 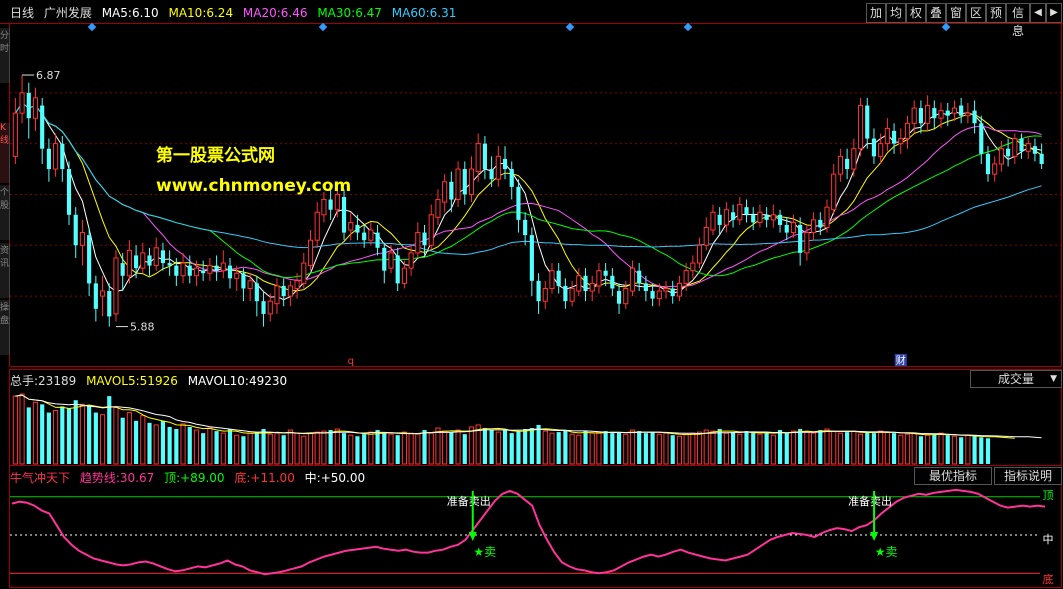 What do you see at coordinates (1018, 20) in the screenshot?
I see `toolbar-info-button: 信息` at bounding box center [1018, 20].